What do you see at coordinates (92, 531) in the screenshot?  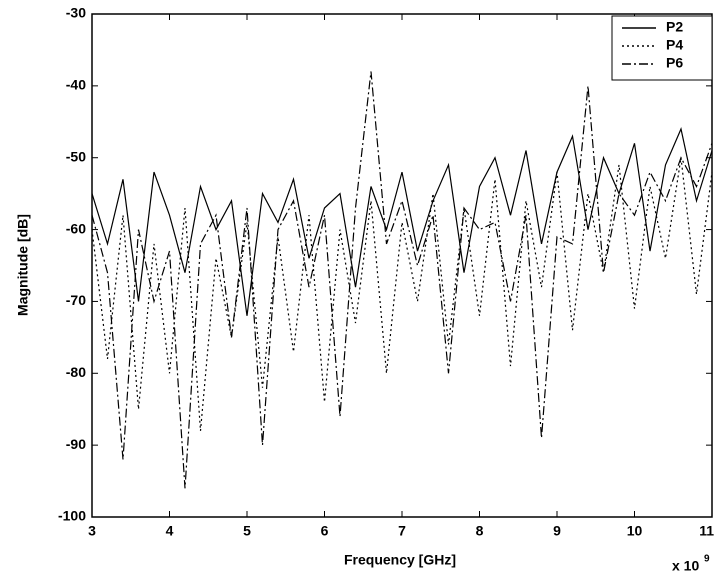 I see `x-tick-label: 3` at bounding box center [92, 531].